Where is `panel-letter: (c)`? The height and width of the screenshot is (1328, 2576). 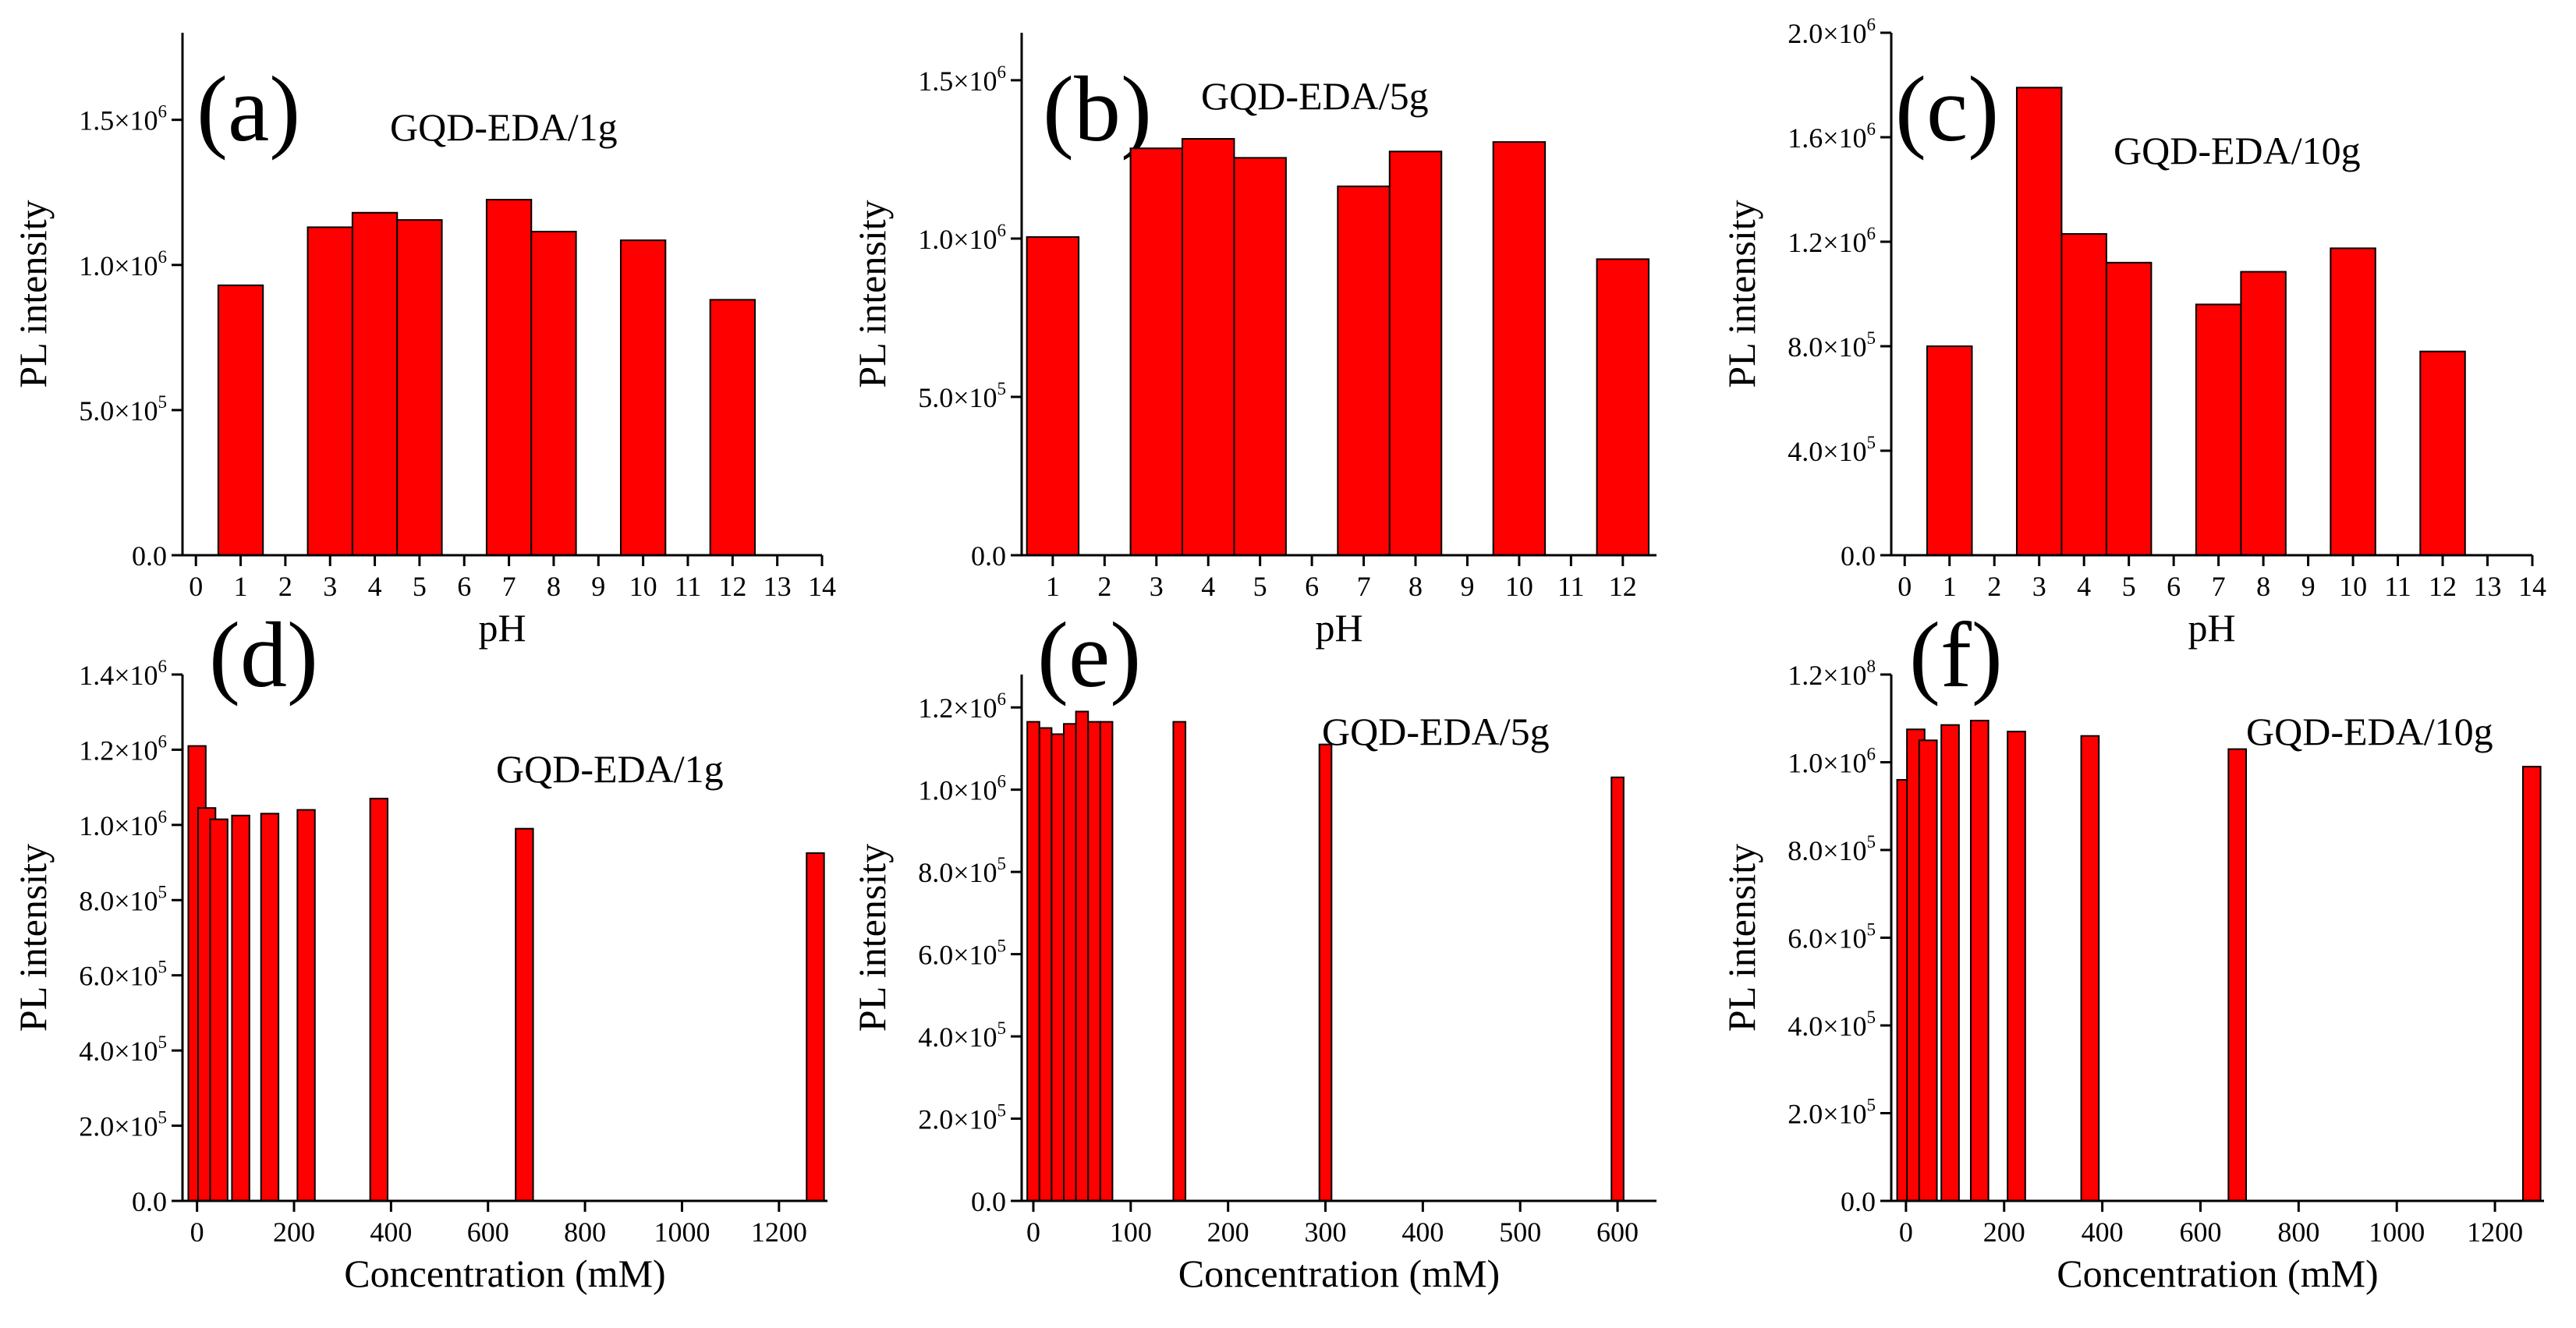 panel-letter: (c) is located at coordinates (1947, 109).